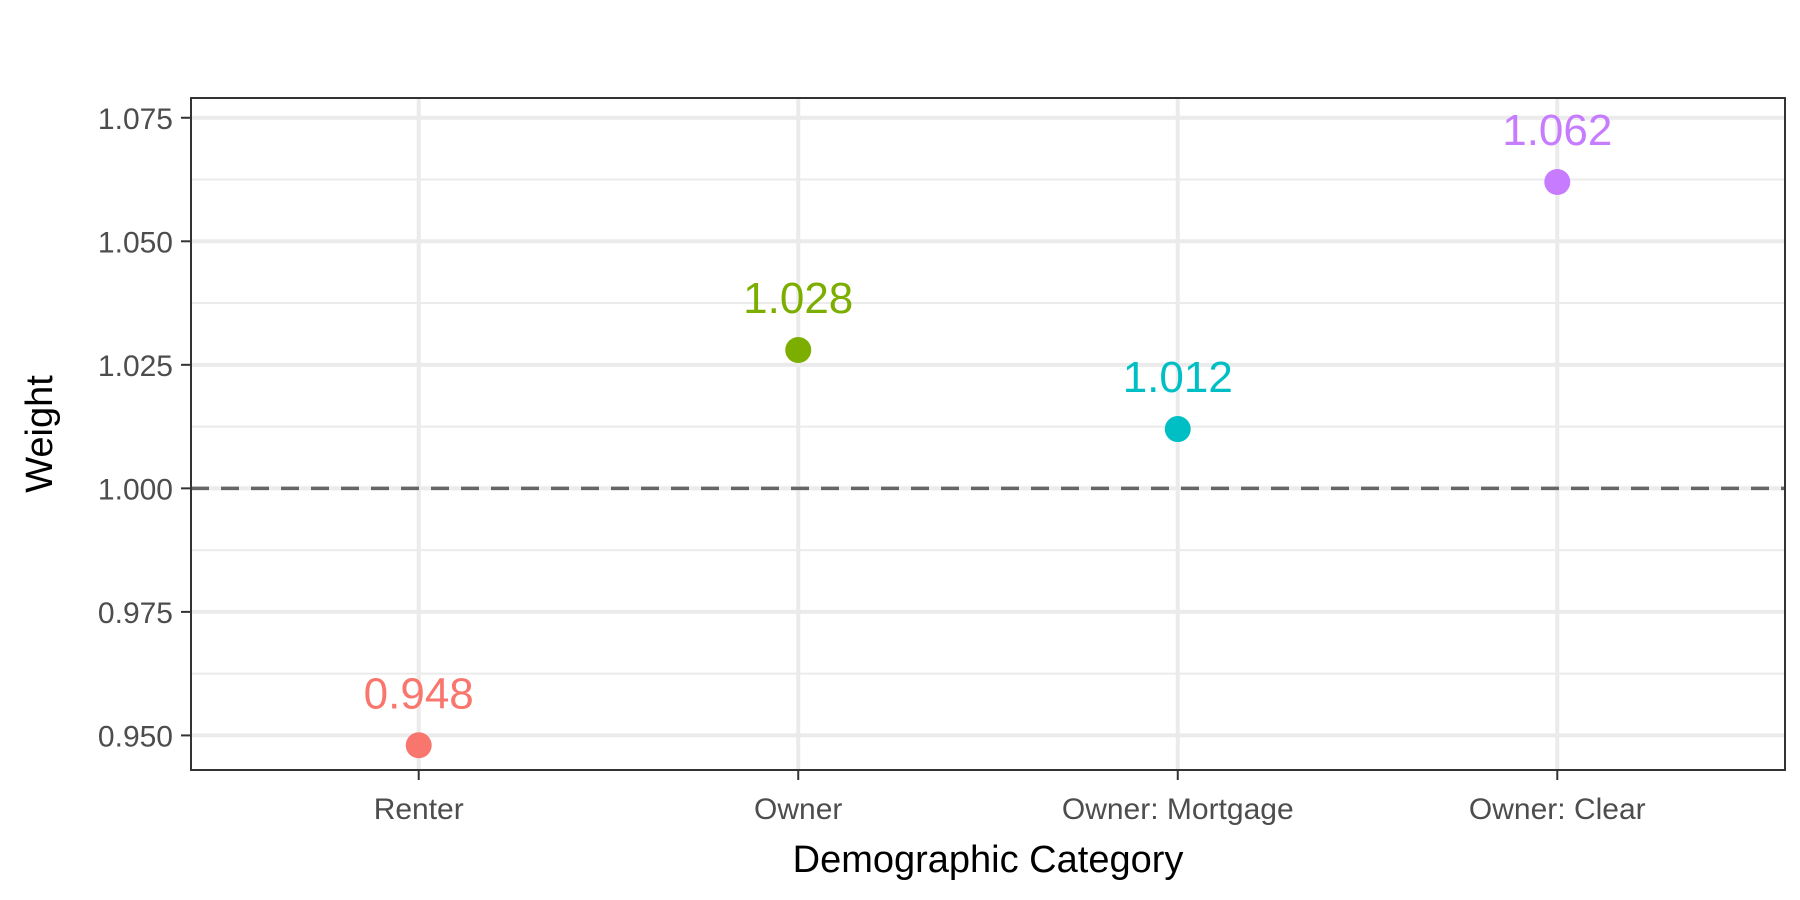 This screenshot has width=1800, height=900. Describe the element at coordinates (40, 434) in the screenshot. I see `y-axis-title: Weight` at that location.